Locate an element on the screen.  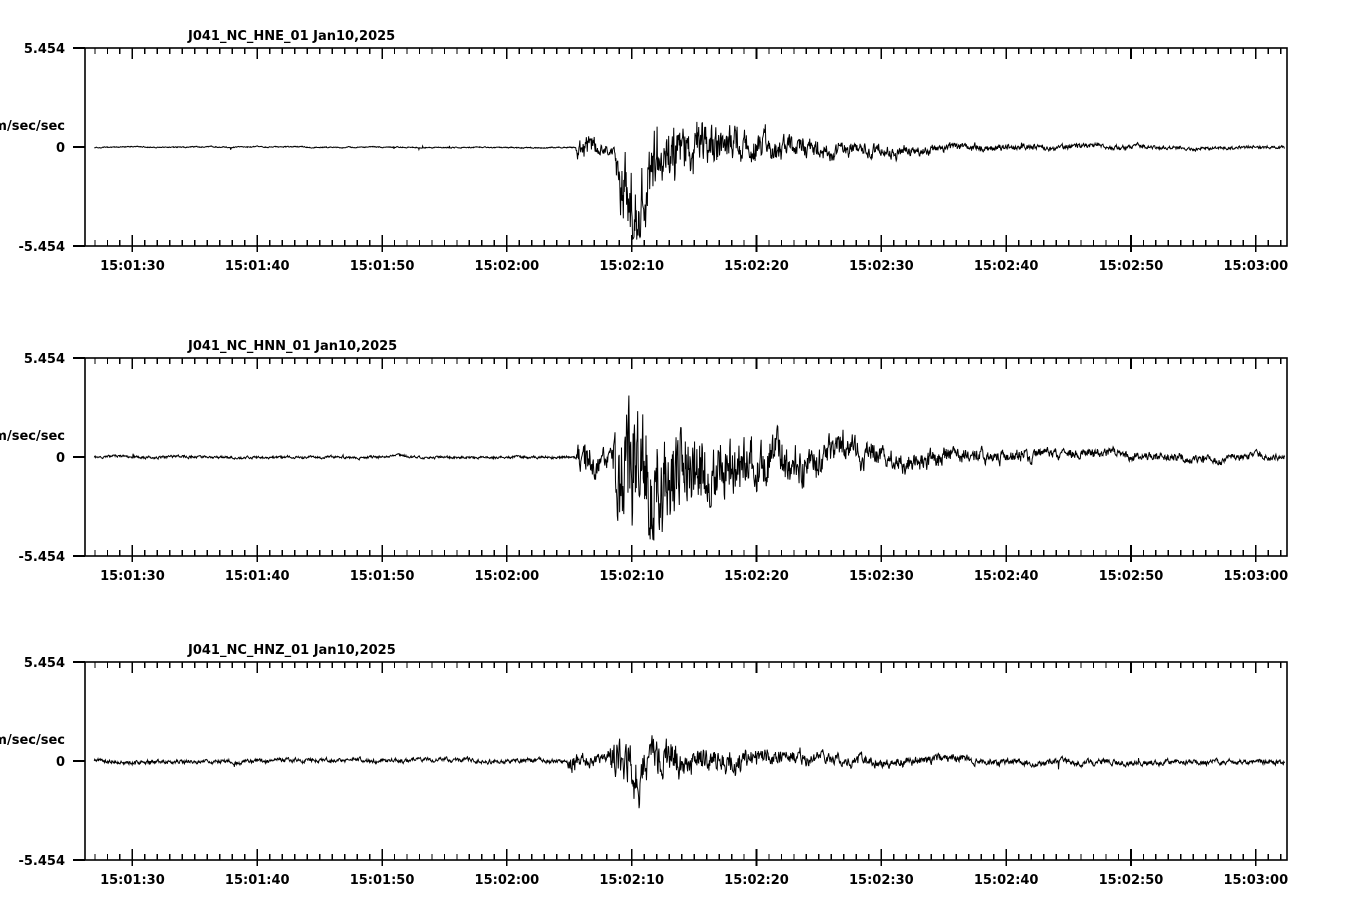
panel-title: J041_NC_HNN_01 Jan10,2025 is located at coordinates (292, 346).